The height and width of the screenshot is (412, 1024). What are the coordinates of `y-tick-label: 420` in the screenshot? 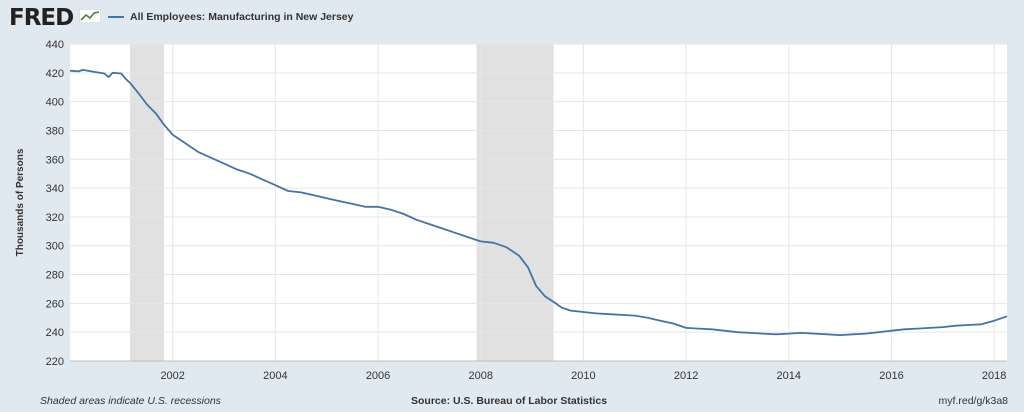 It's located at (55, 74).